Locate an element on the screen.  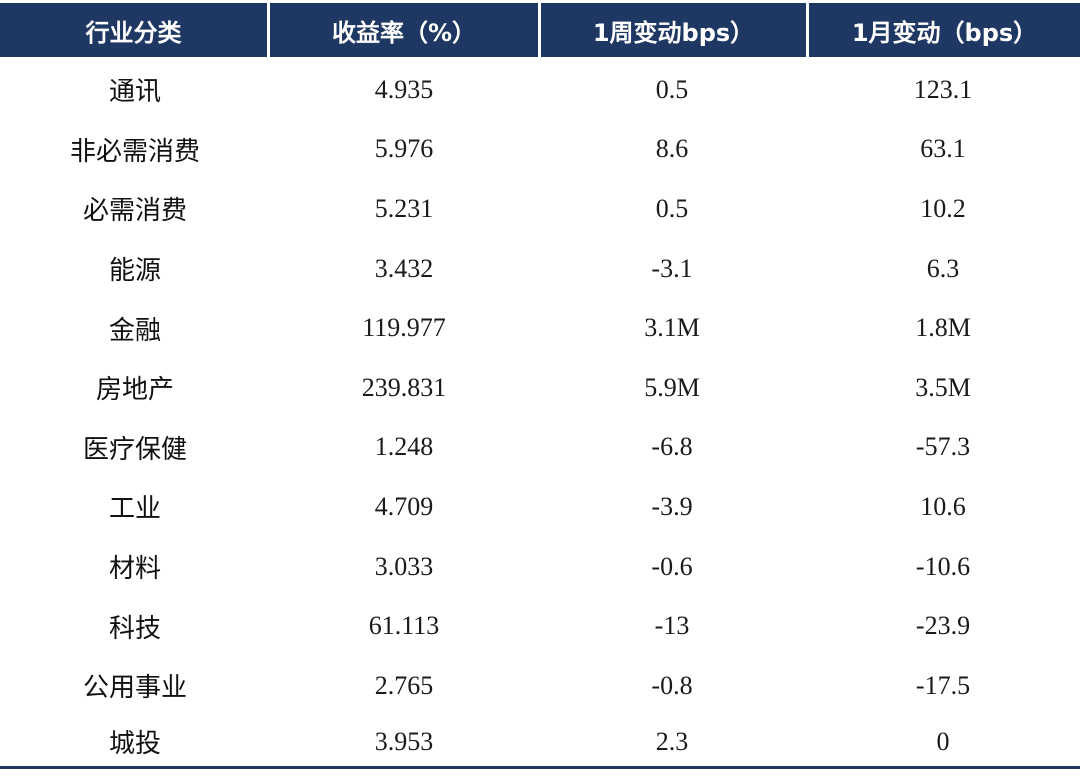
table-row: 通讯 4.935 0.5 123.1 is located at coordinates (540, 90).